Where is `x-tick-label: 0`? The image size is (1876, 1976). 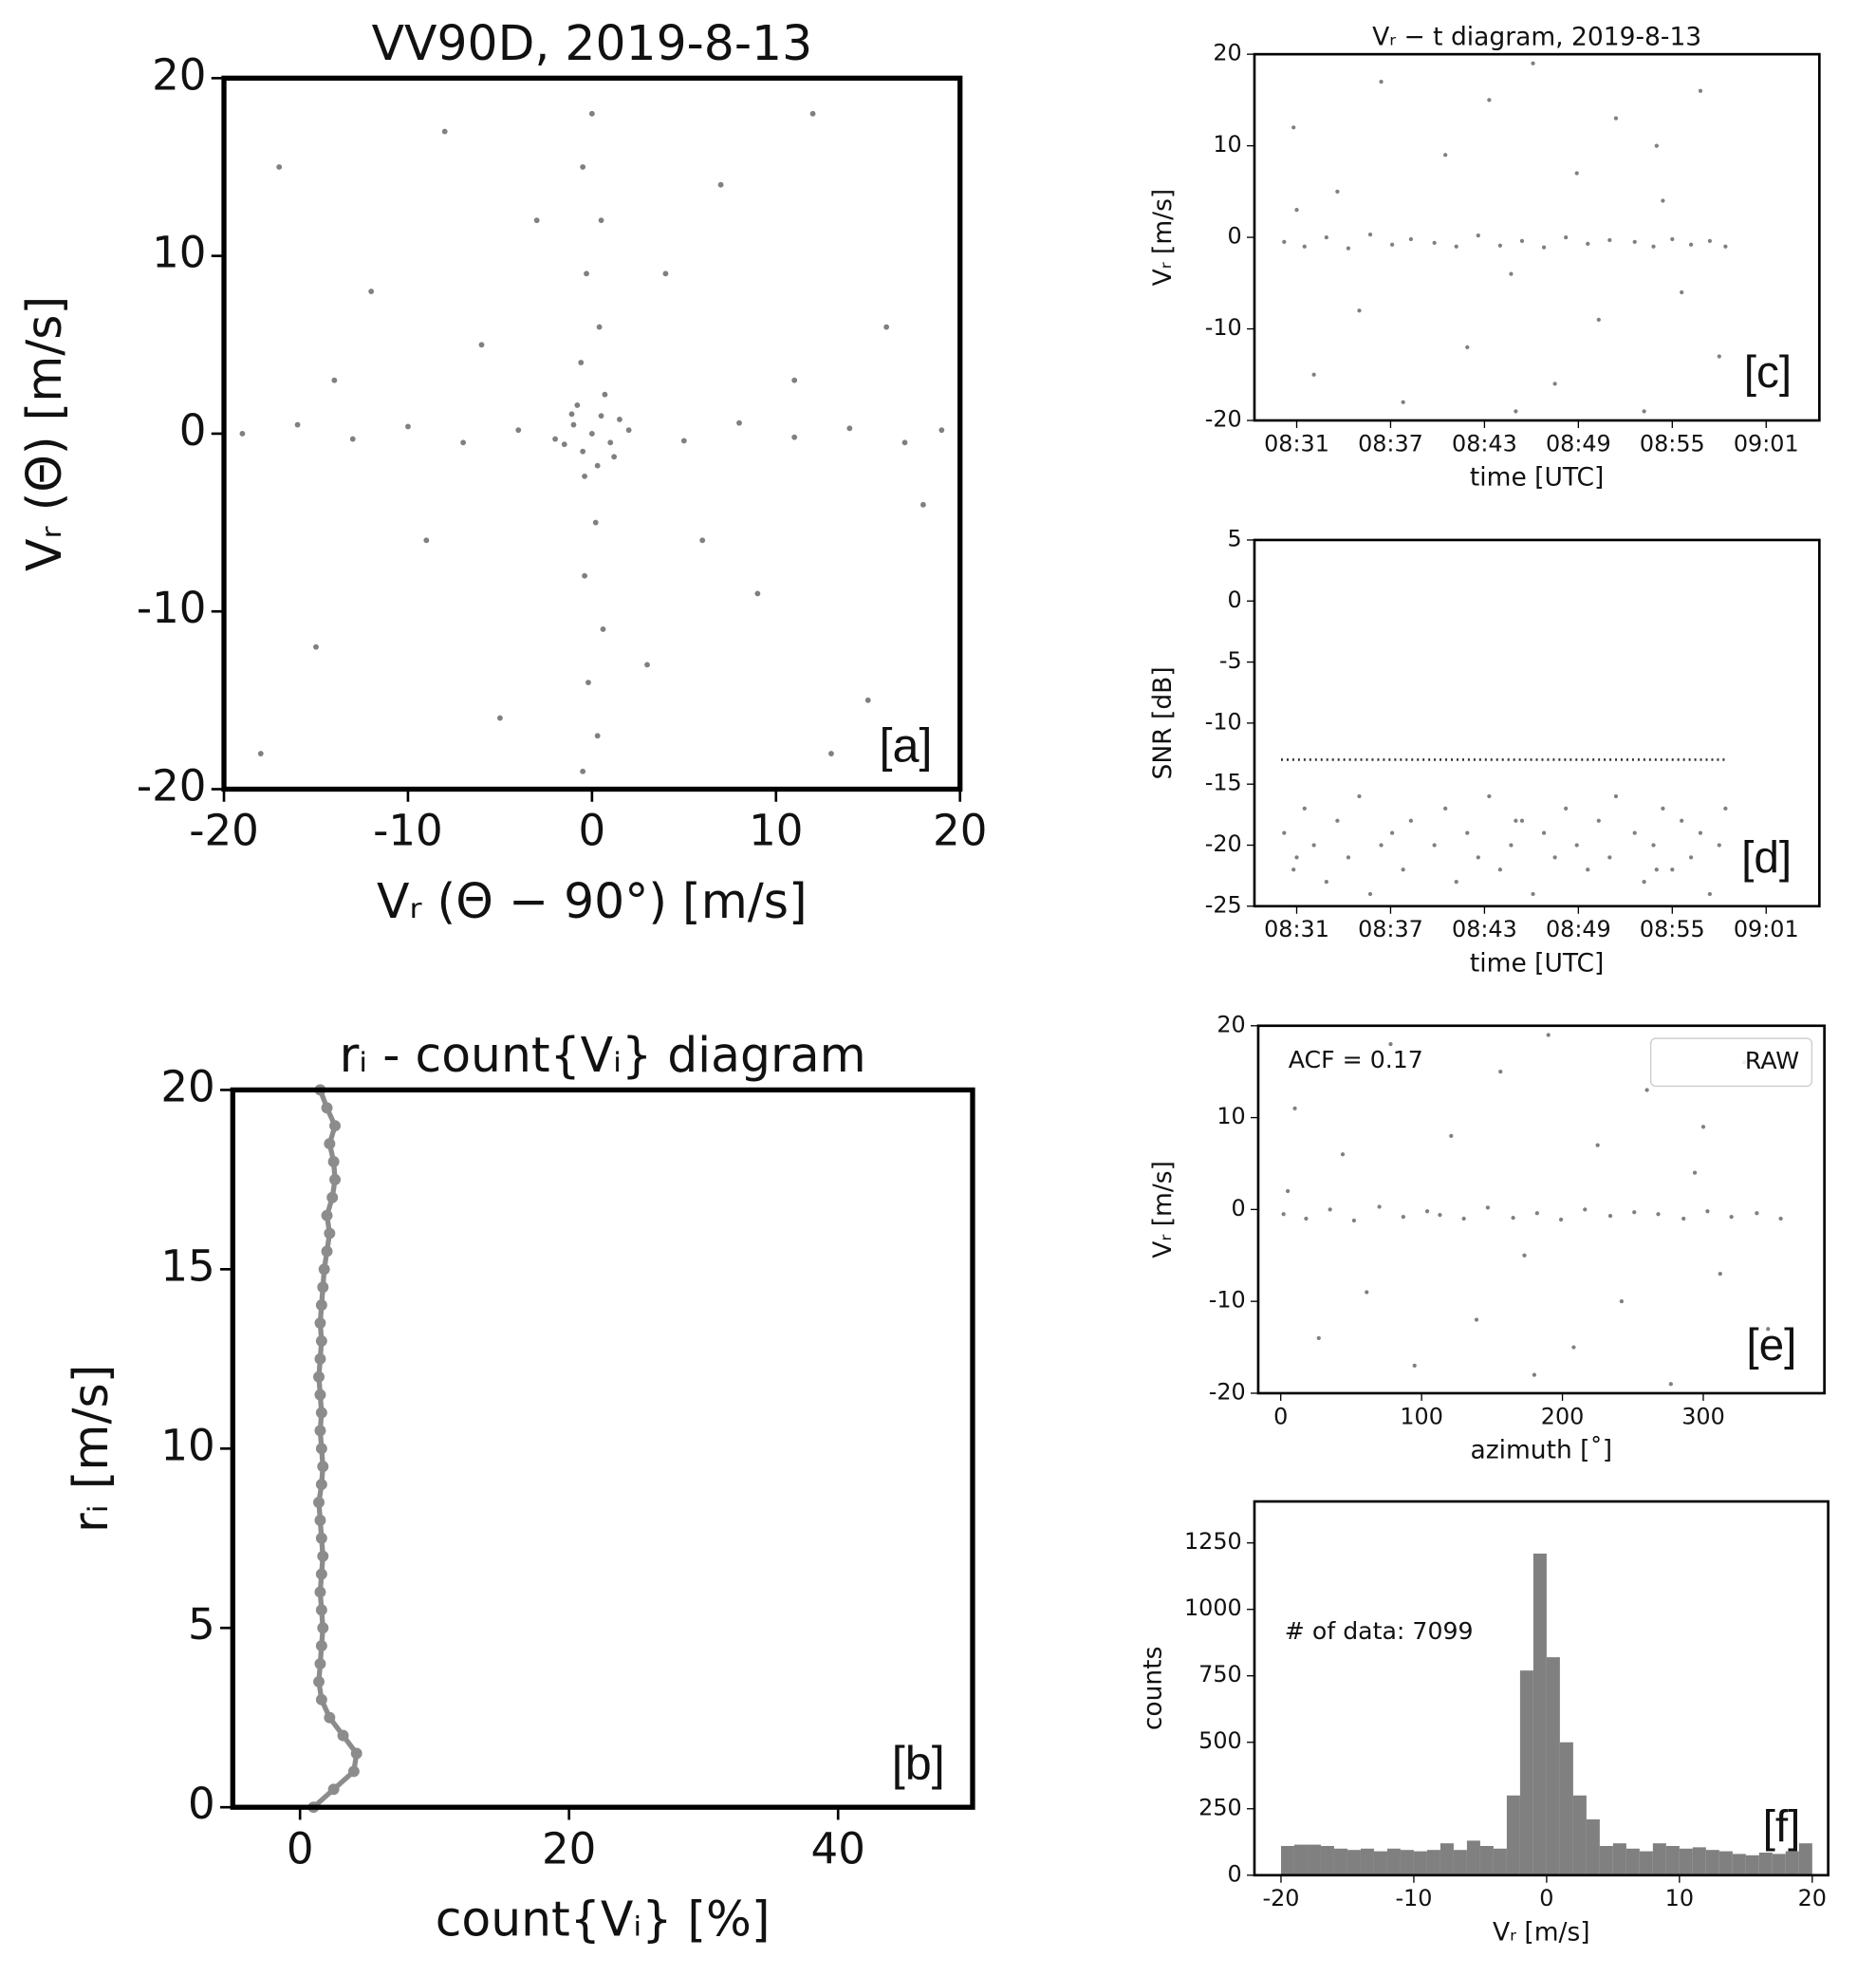
x-tick-label: 0 is located at coordinates (1546, 1898).